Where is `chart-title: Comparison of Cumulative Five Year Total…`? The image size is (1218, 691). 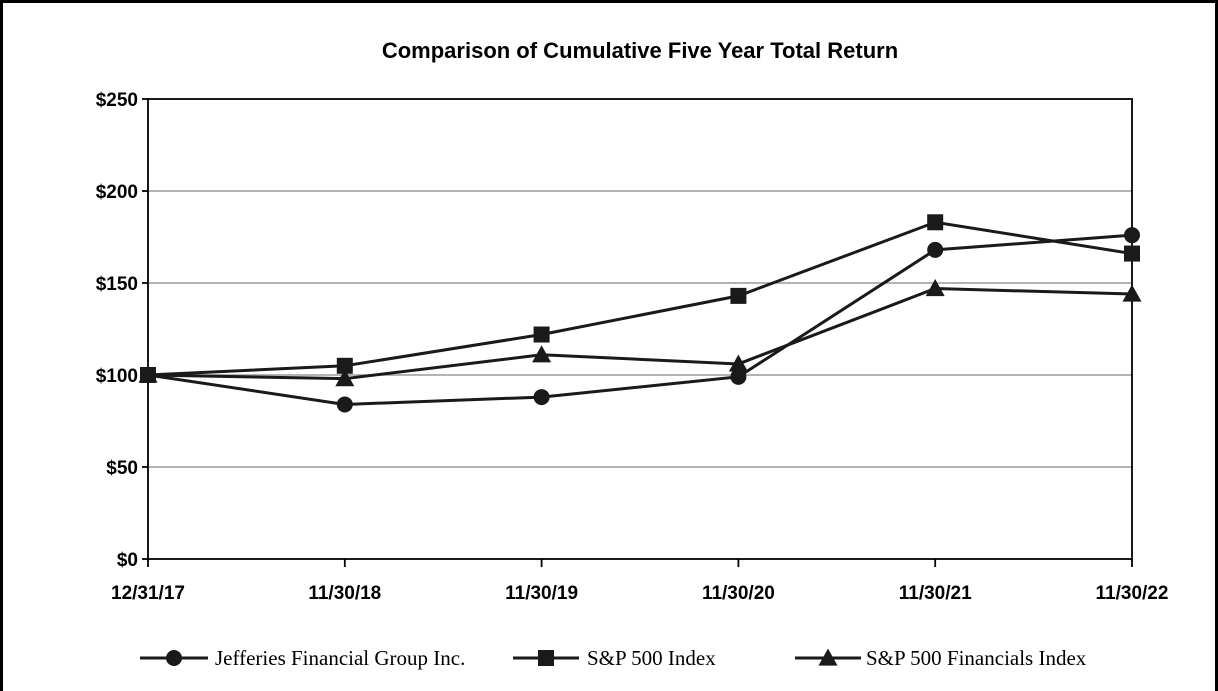 chart-title: Comparison of Cumulative Five Year Total… is located at coordinates (640, 50).